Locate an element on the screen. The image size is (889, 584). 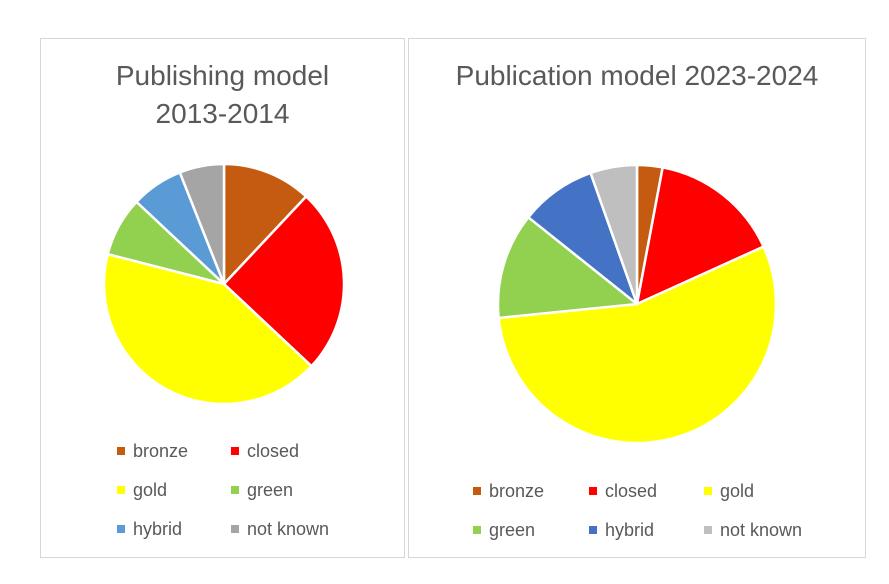
pie-chart-2013-2014 is located at coordinates (224, 284).